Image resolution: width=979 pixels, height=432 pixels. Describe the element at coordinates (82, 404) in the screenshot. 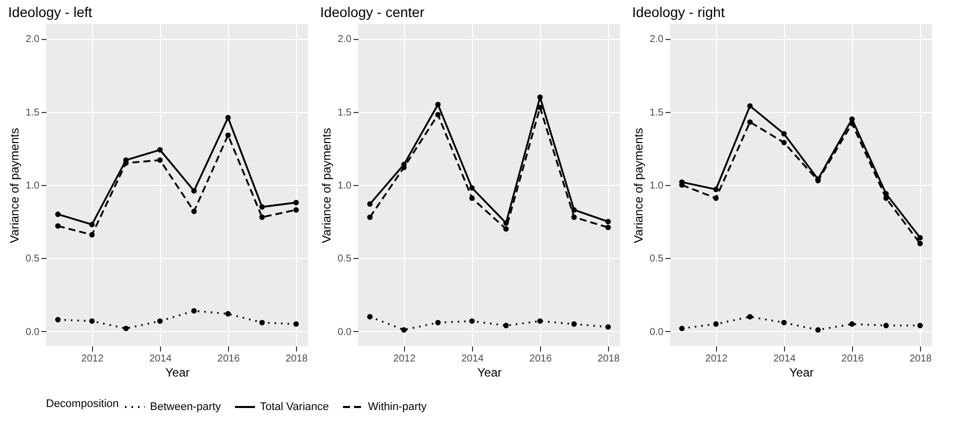

I see `legend-title: Decomposition` at that location.